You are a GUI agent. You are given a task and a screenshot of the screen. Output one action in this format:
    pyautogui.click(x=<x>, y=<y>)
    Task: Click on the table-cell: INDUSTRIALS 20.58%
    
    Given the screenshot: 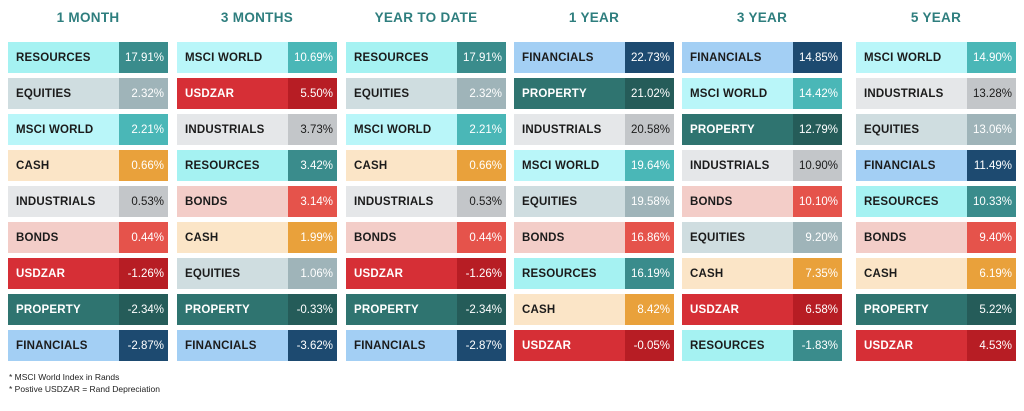 What is the action you would take?
    pyautogui.click(x=594, y=129)
    